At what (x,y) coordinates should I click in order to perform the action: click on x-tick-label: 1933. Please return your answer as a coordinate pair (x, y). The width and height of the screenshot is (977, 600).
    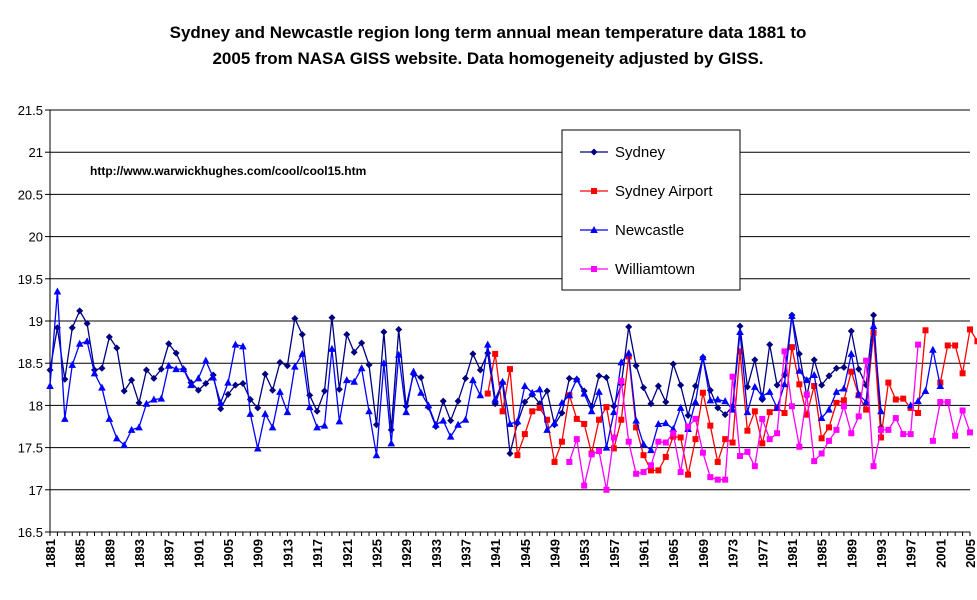
    Looking at the image, I should click on (436, 553).